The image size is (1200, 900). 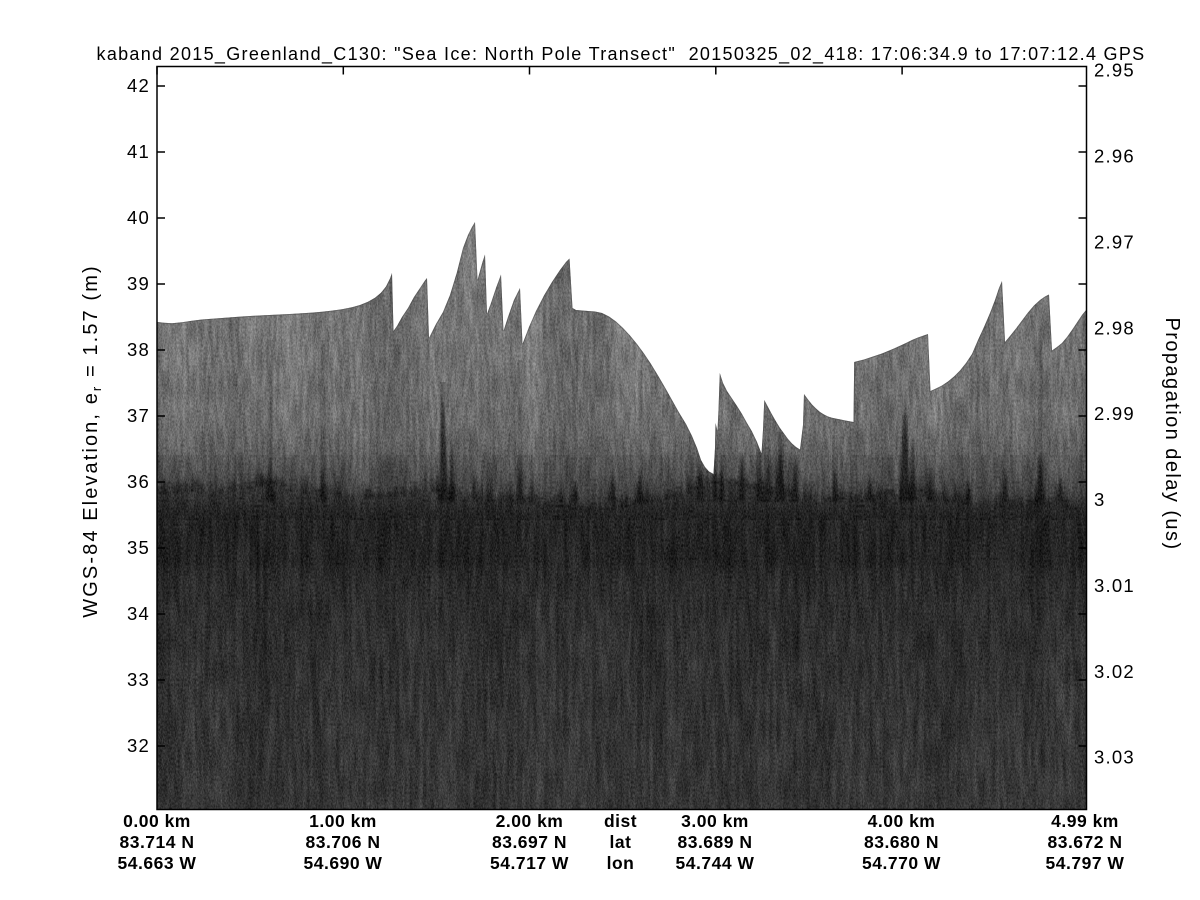 I want to click on svg-text: 0.00 km, so click(x=157, y=821).